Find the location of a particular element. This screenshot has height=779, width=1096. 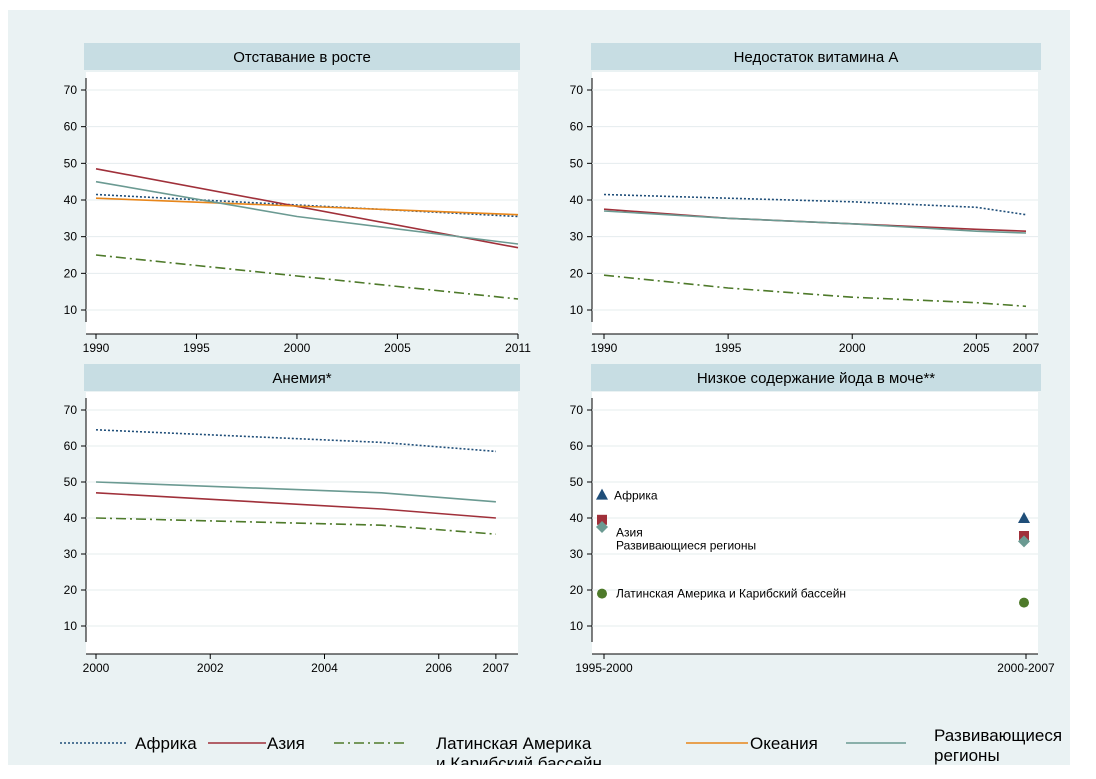

panel-title: Анемия* is located at coordinates (301, 378).